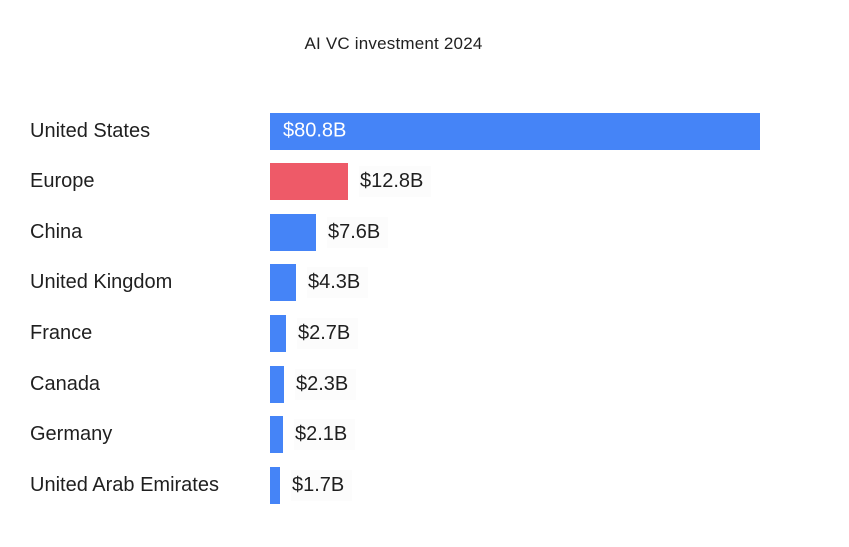 Image resolution: width=849 pixels, height=547 pixels. Describe the element at coordinates (328, 334) in the screenshot. I see `value-label: $2.7B` at that location.